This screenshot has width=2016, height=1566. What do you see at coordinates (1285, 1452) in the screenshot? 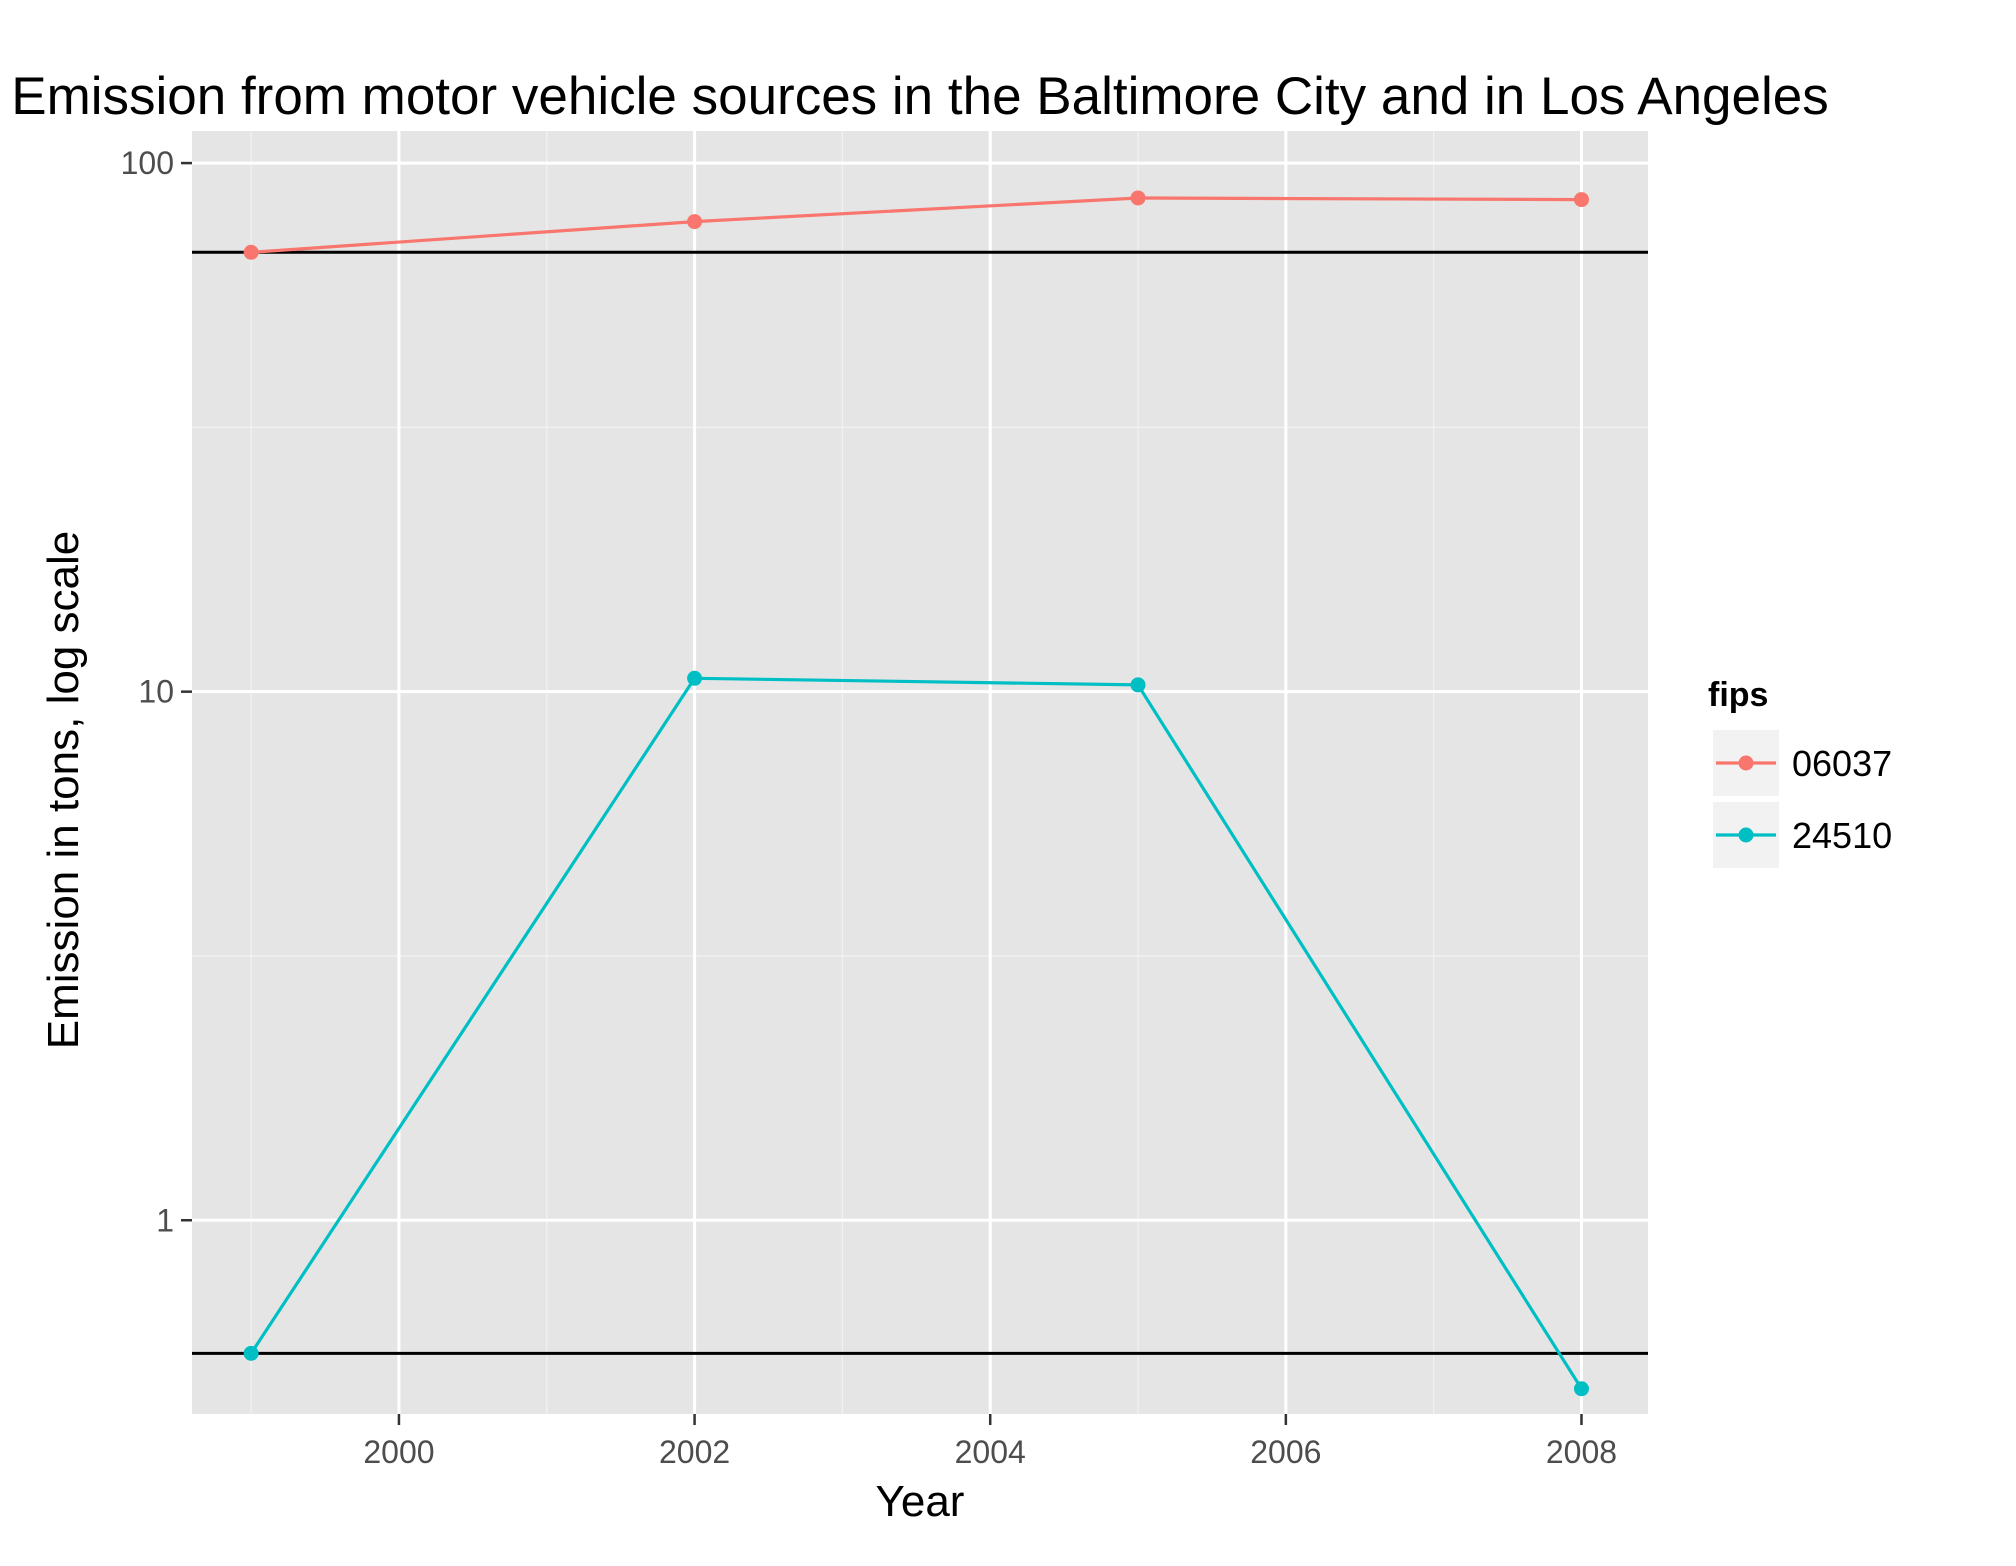
I see `x-tick-label: 2006` at bounding box center [1285, 1452].